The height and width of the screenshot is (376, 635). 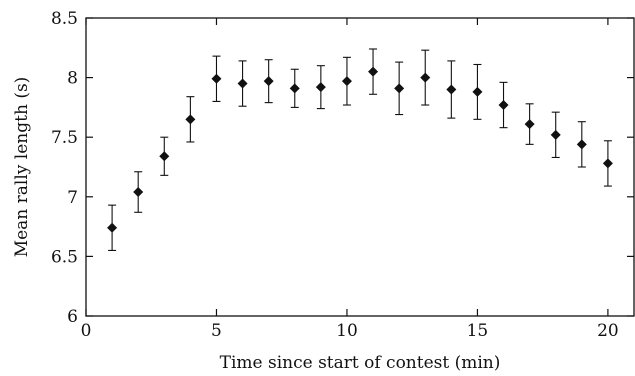 What do you see at coordinates (608, 331) in the screenshot?
I see `x-tick-label: 20` at bounding box center [608, 331].